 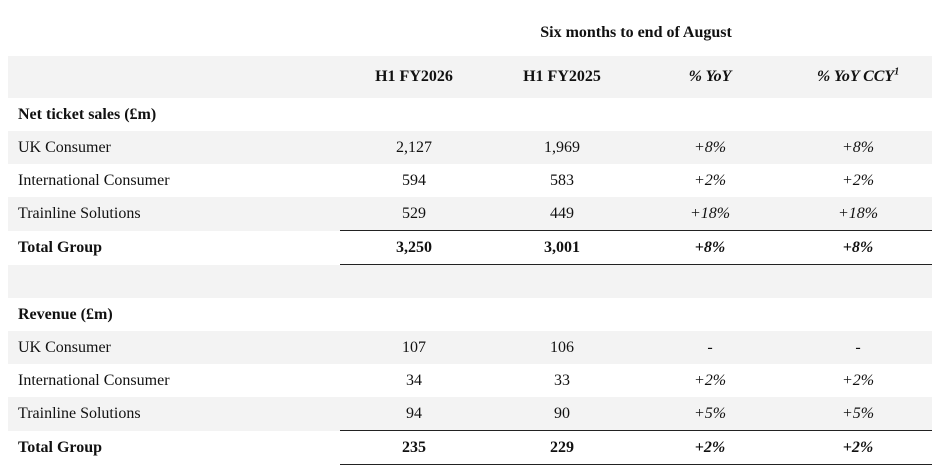 What do you see at coordinates (858, 347) in the screenshot?
I see `cell-yoy-ccy: -` at bounding box center [858, 347].